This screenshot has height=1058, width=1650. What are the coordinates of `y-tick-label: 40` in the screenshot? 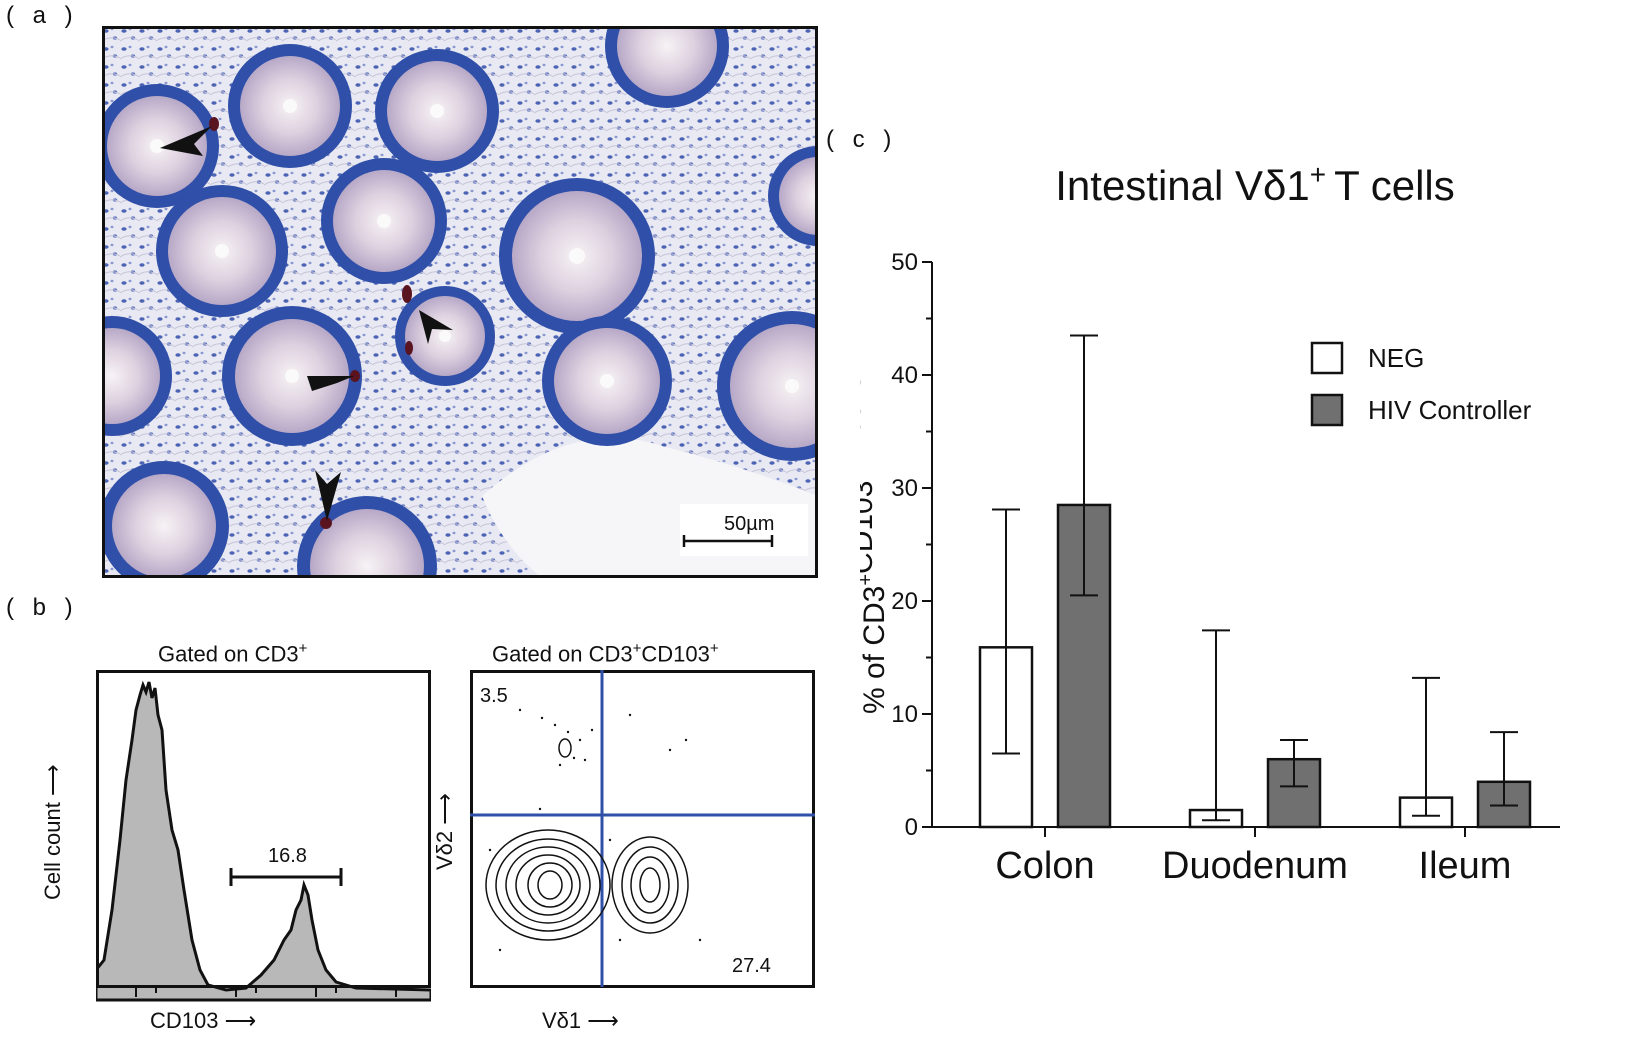 It's located at (904, 375).